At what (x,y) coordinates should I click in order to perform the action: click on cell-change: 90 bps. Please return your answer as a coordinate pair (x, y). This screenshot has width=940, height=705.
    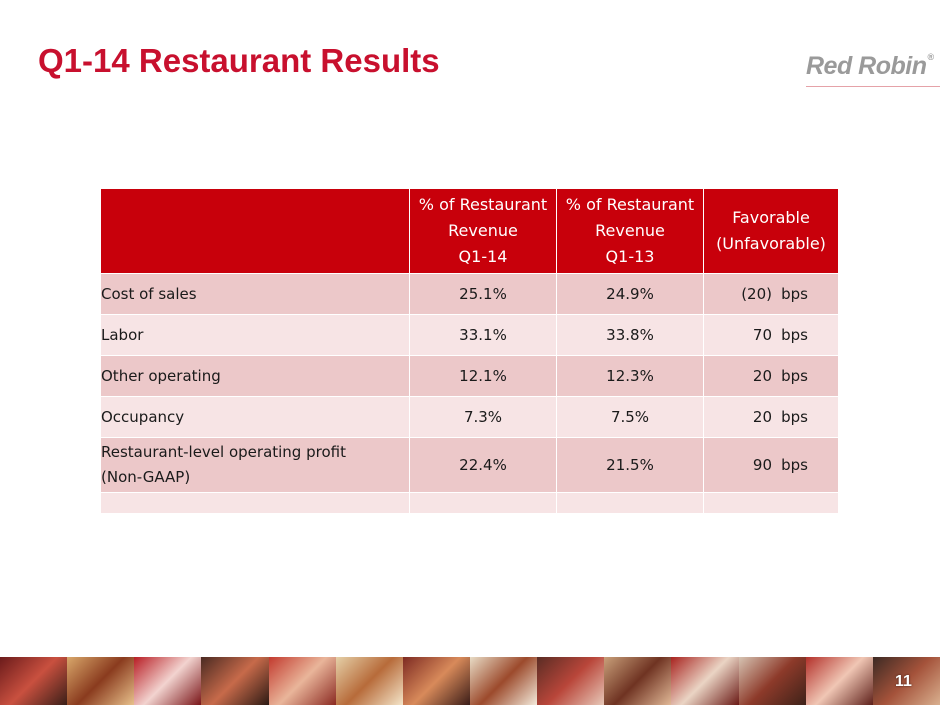
    Looking at the image, I should click on (771, 465).